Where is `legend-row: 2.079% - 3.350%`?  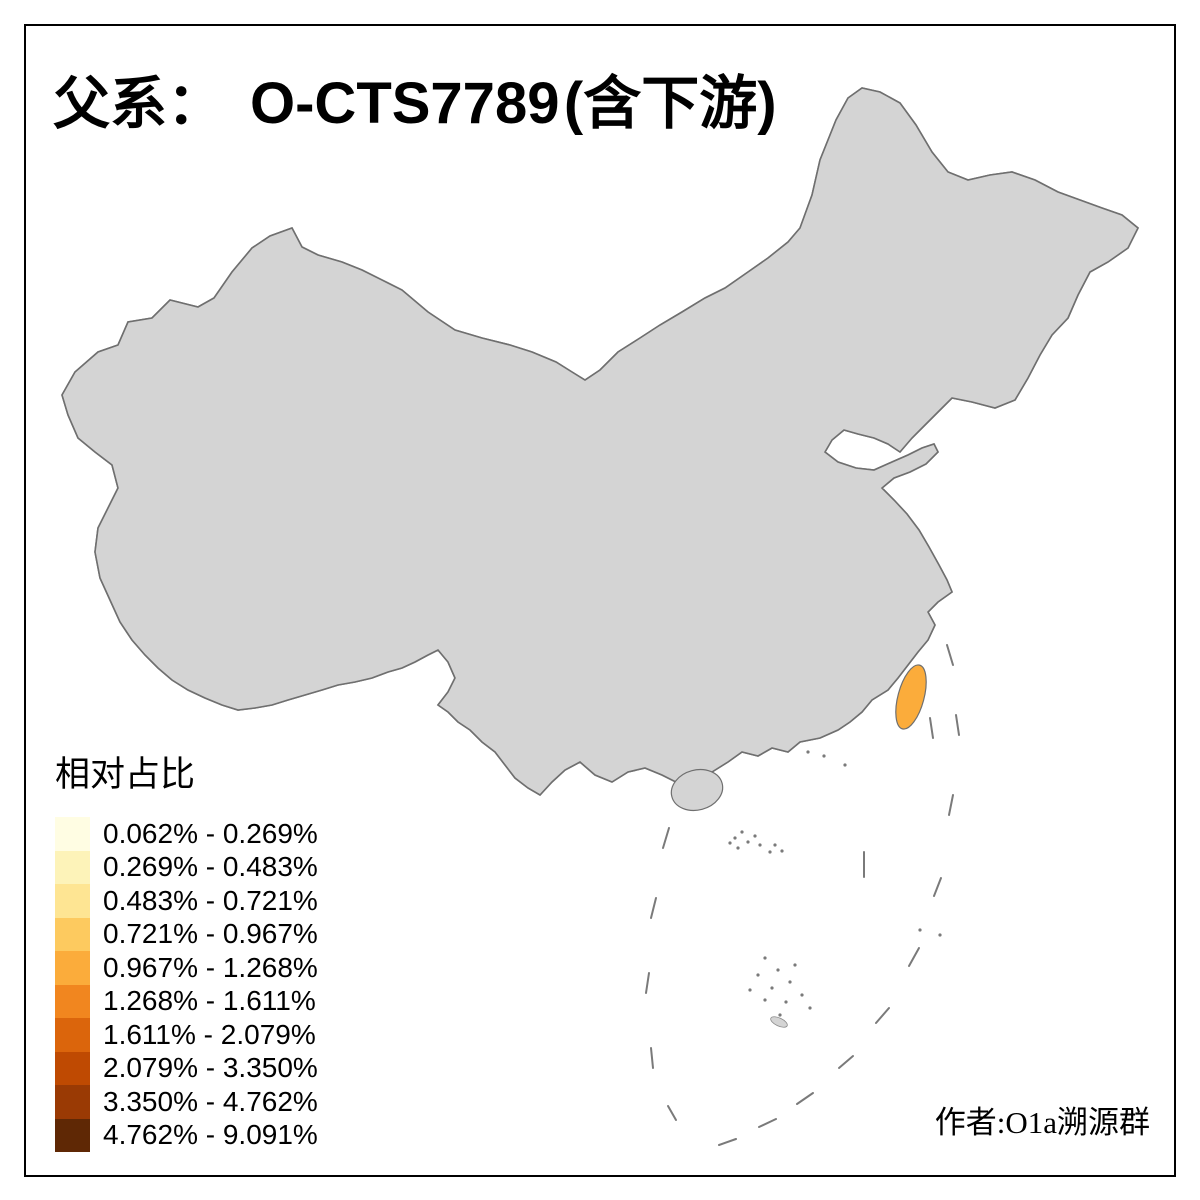
legend-row: 2.079% - 3.350% is located at coordinates (186, 1068).